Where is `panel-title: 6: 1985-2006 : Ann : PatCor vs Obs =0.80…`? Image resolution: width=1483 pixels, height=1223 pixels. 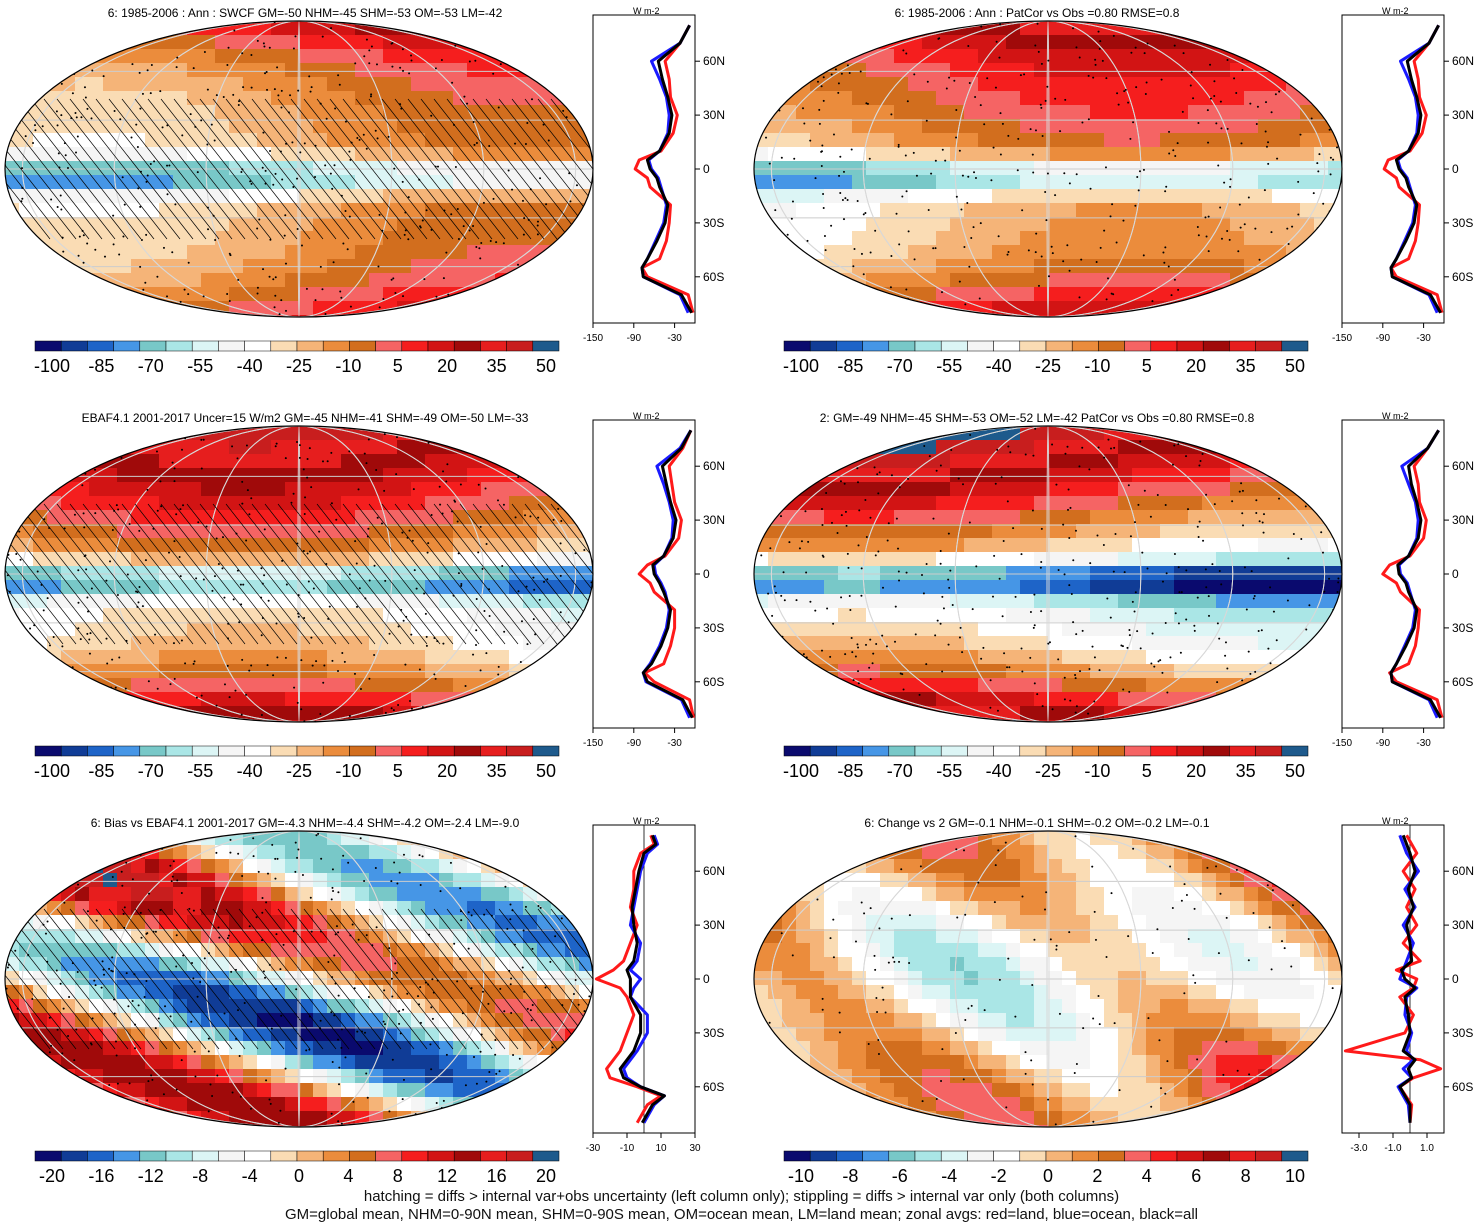 panel-title: 6: 1985-2006 : Ann : PatCor vs Obs =0.80… is located at coordinates (1037, 13).